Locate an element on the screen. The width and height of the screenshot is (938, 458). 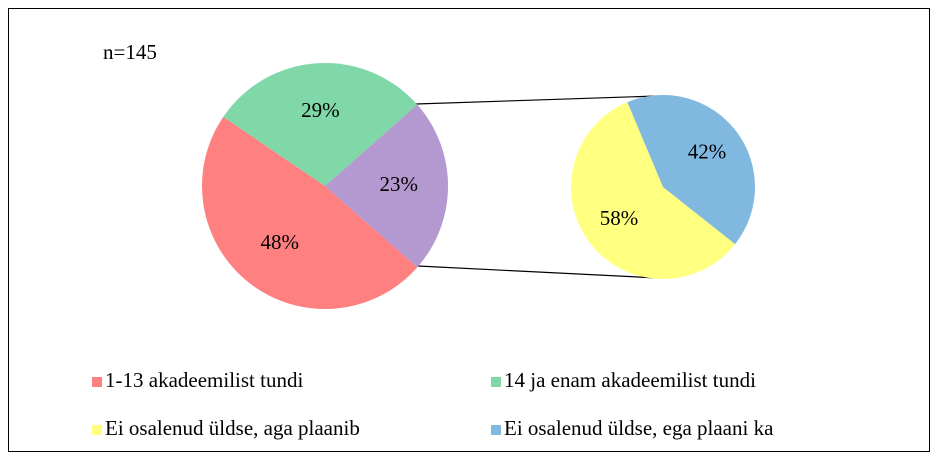
legend-label: 1-13 akadeemilist tundi is located at coordinates (204, 380).